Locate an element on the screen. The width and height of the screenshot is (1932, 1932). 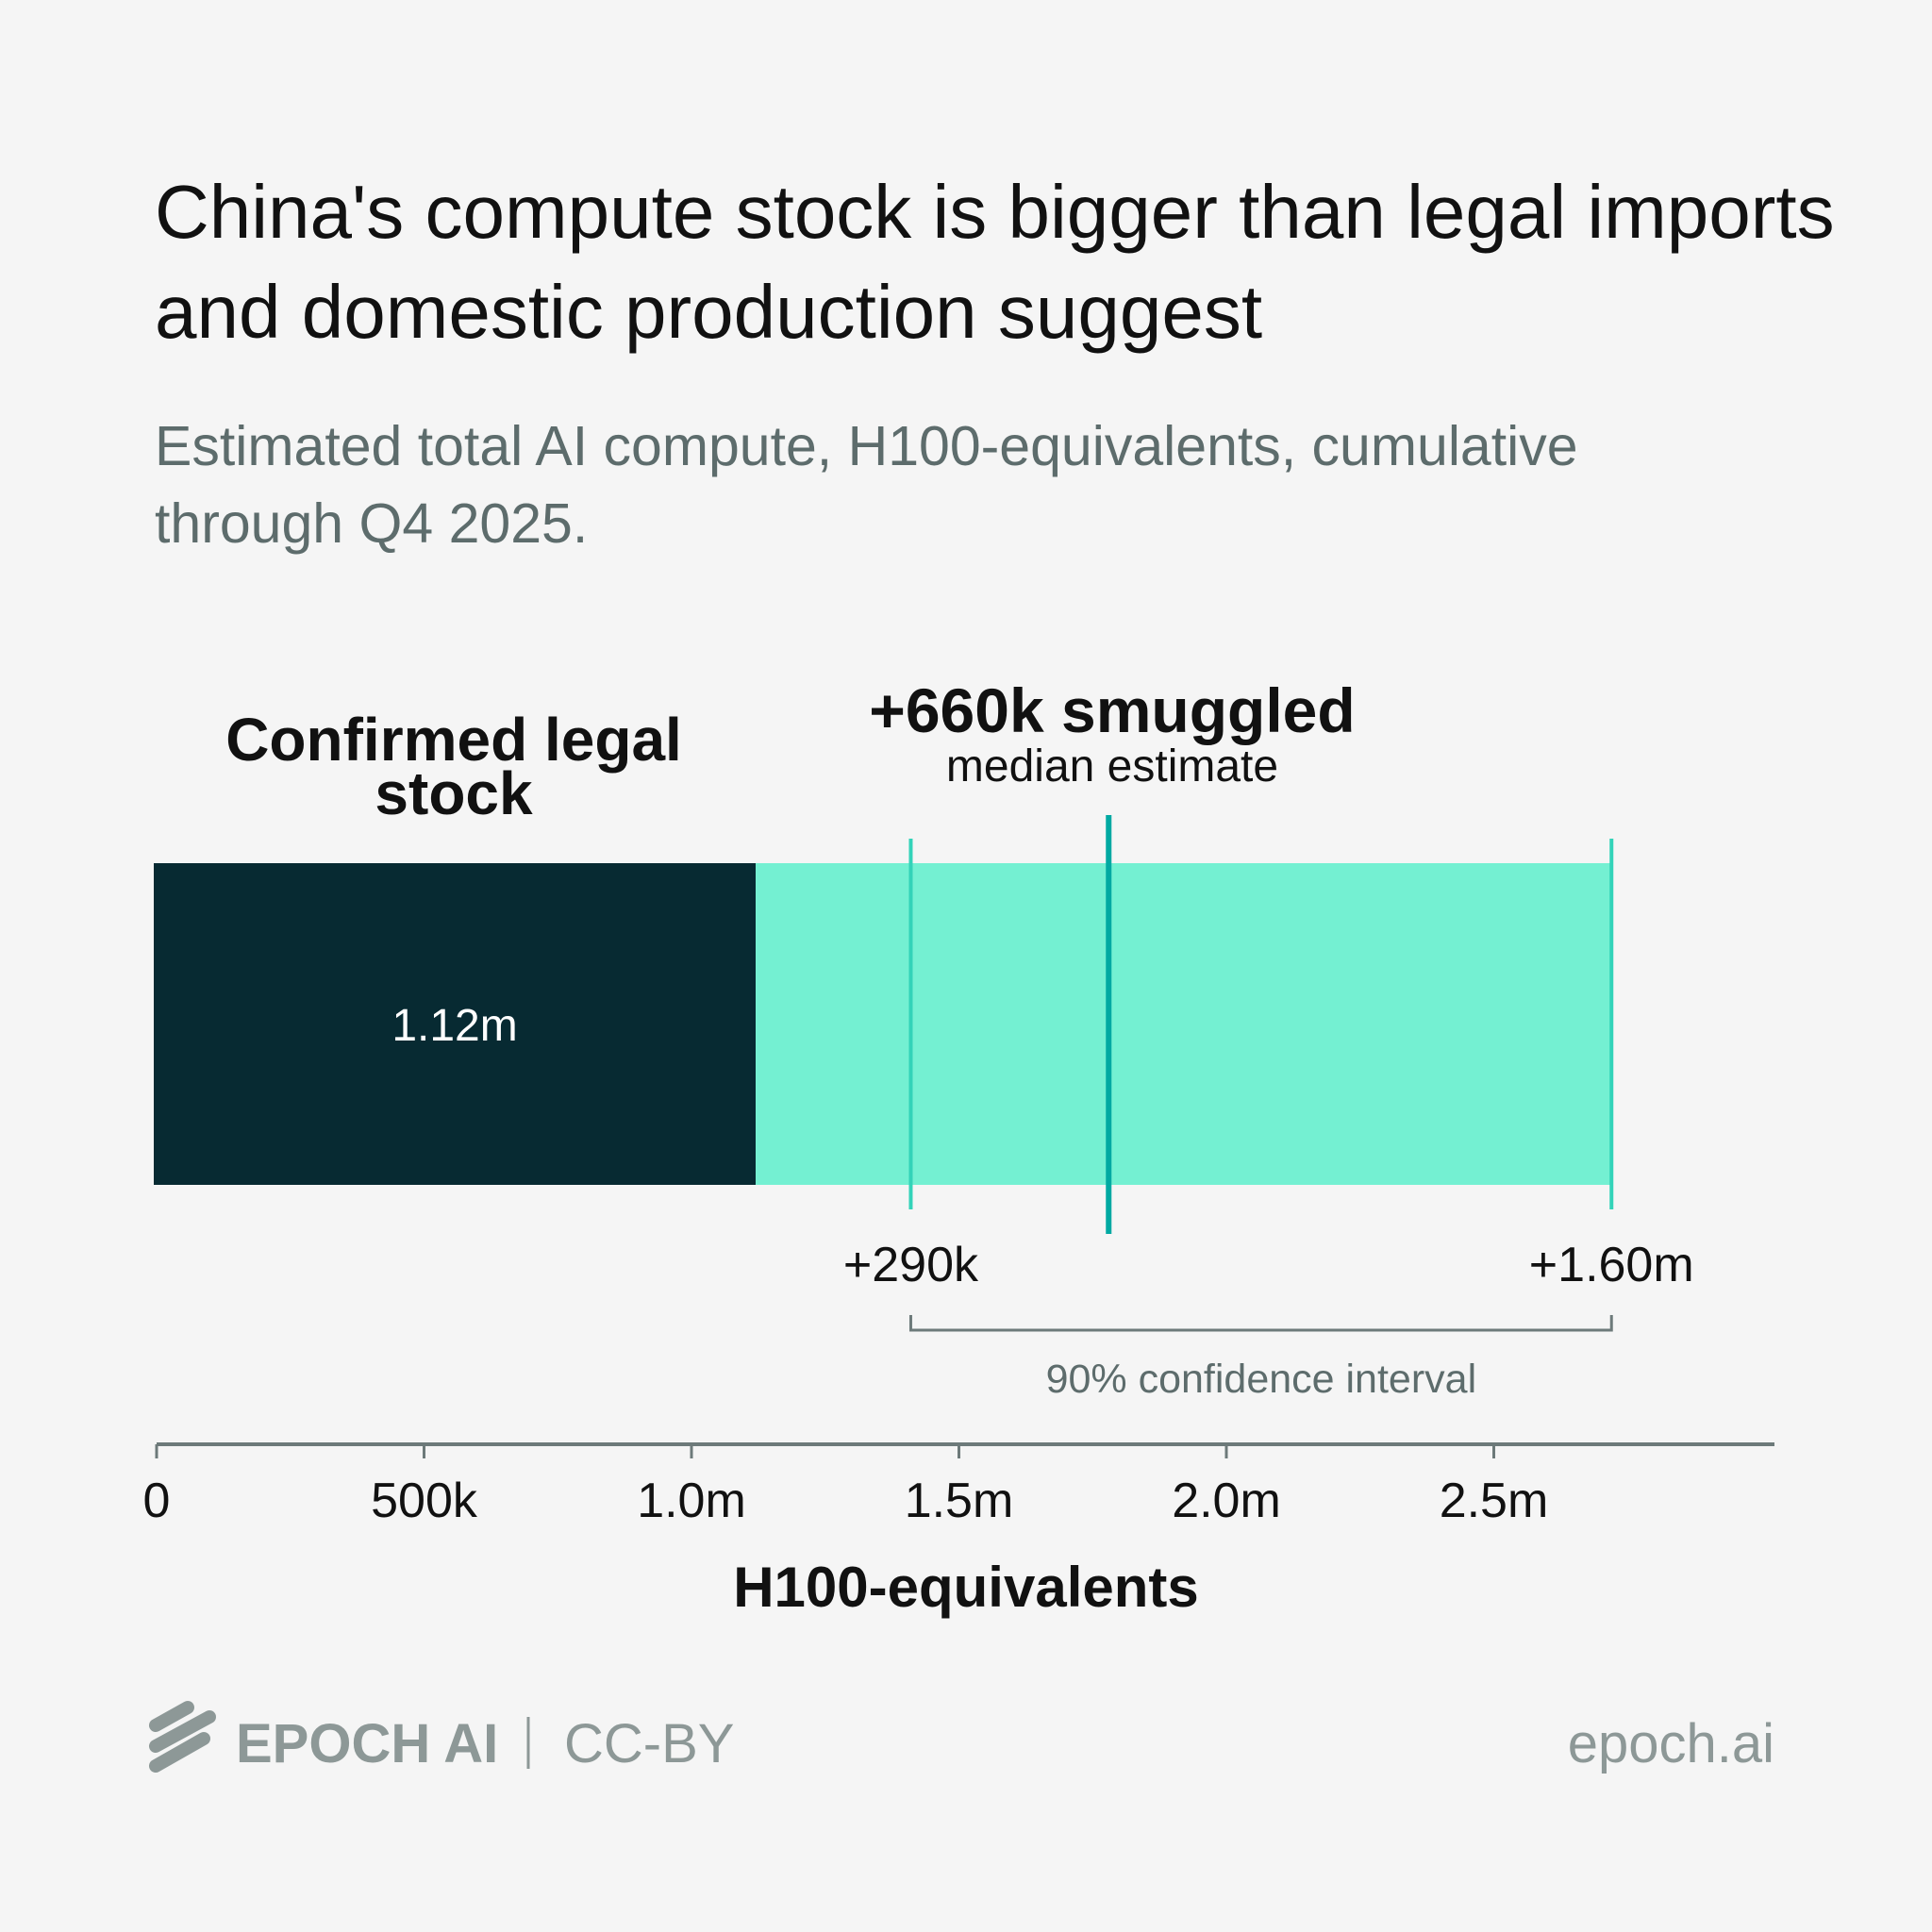
x-tick-label: 1.5m is located at coordinates (959, 1501).